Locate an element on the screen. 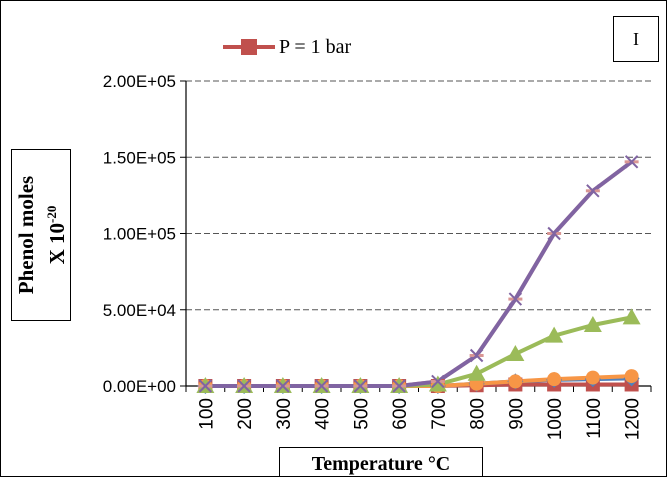 The image size is (667, 477). y-axis-label-box is located at coordinates (41, 235).